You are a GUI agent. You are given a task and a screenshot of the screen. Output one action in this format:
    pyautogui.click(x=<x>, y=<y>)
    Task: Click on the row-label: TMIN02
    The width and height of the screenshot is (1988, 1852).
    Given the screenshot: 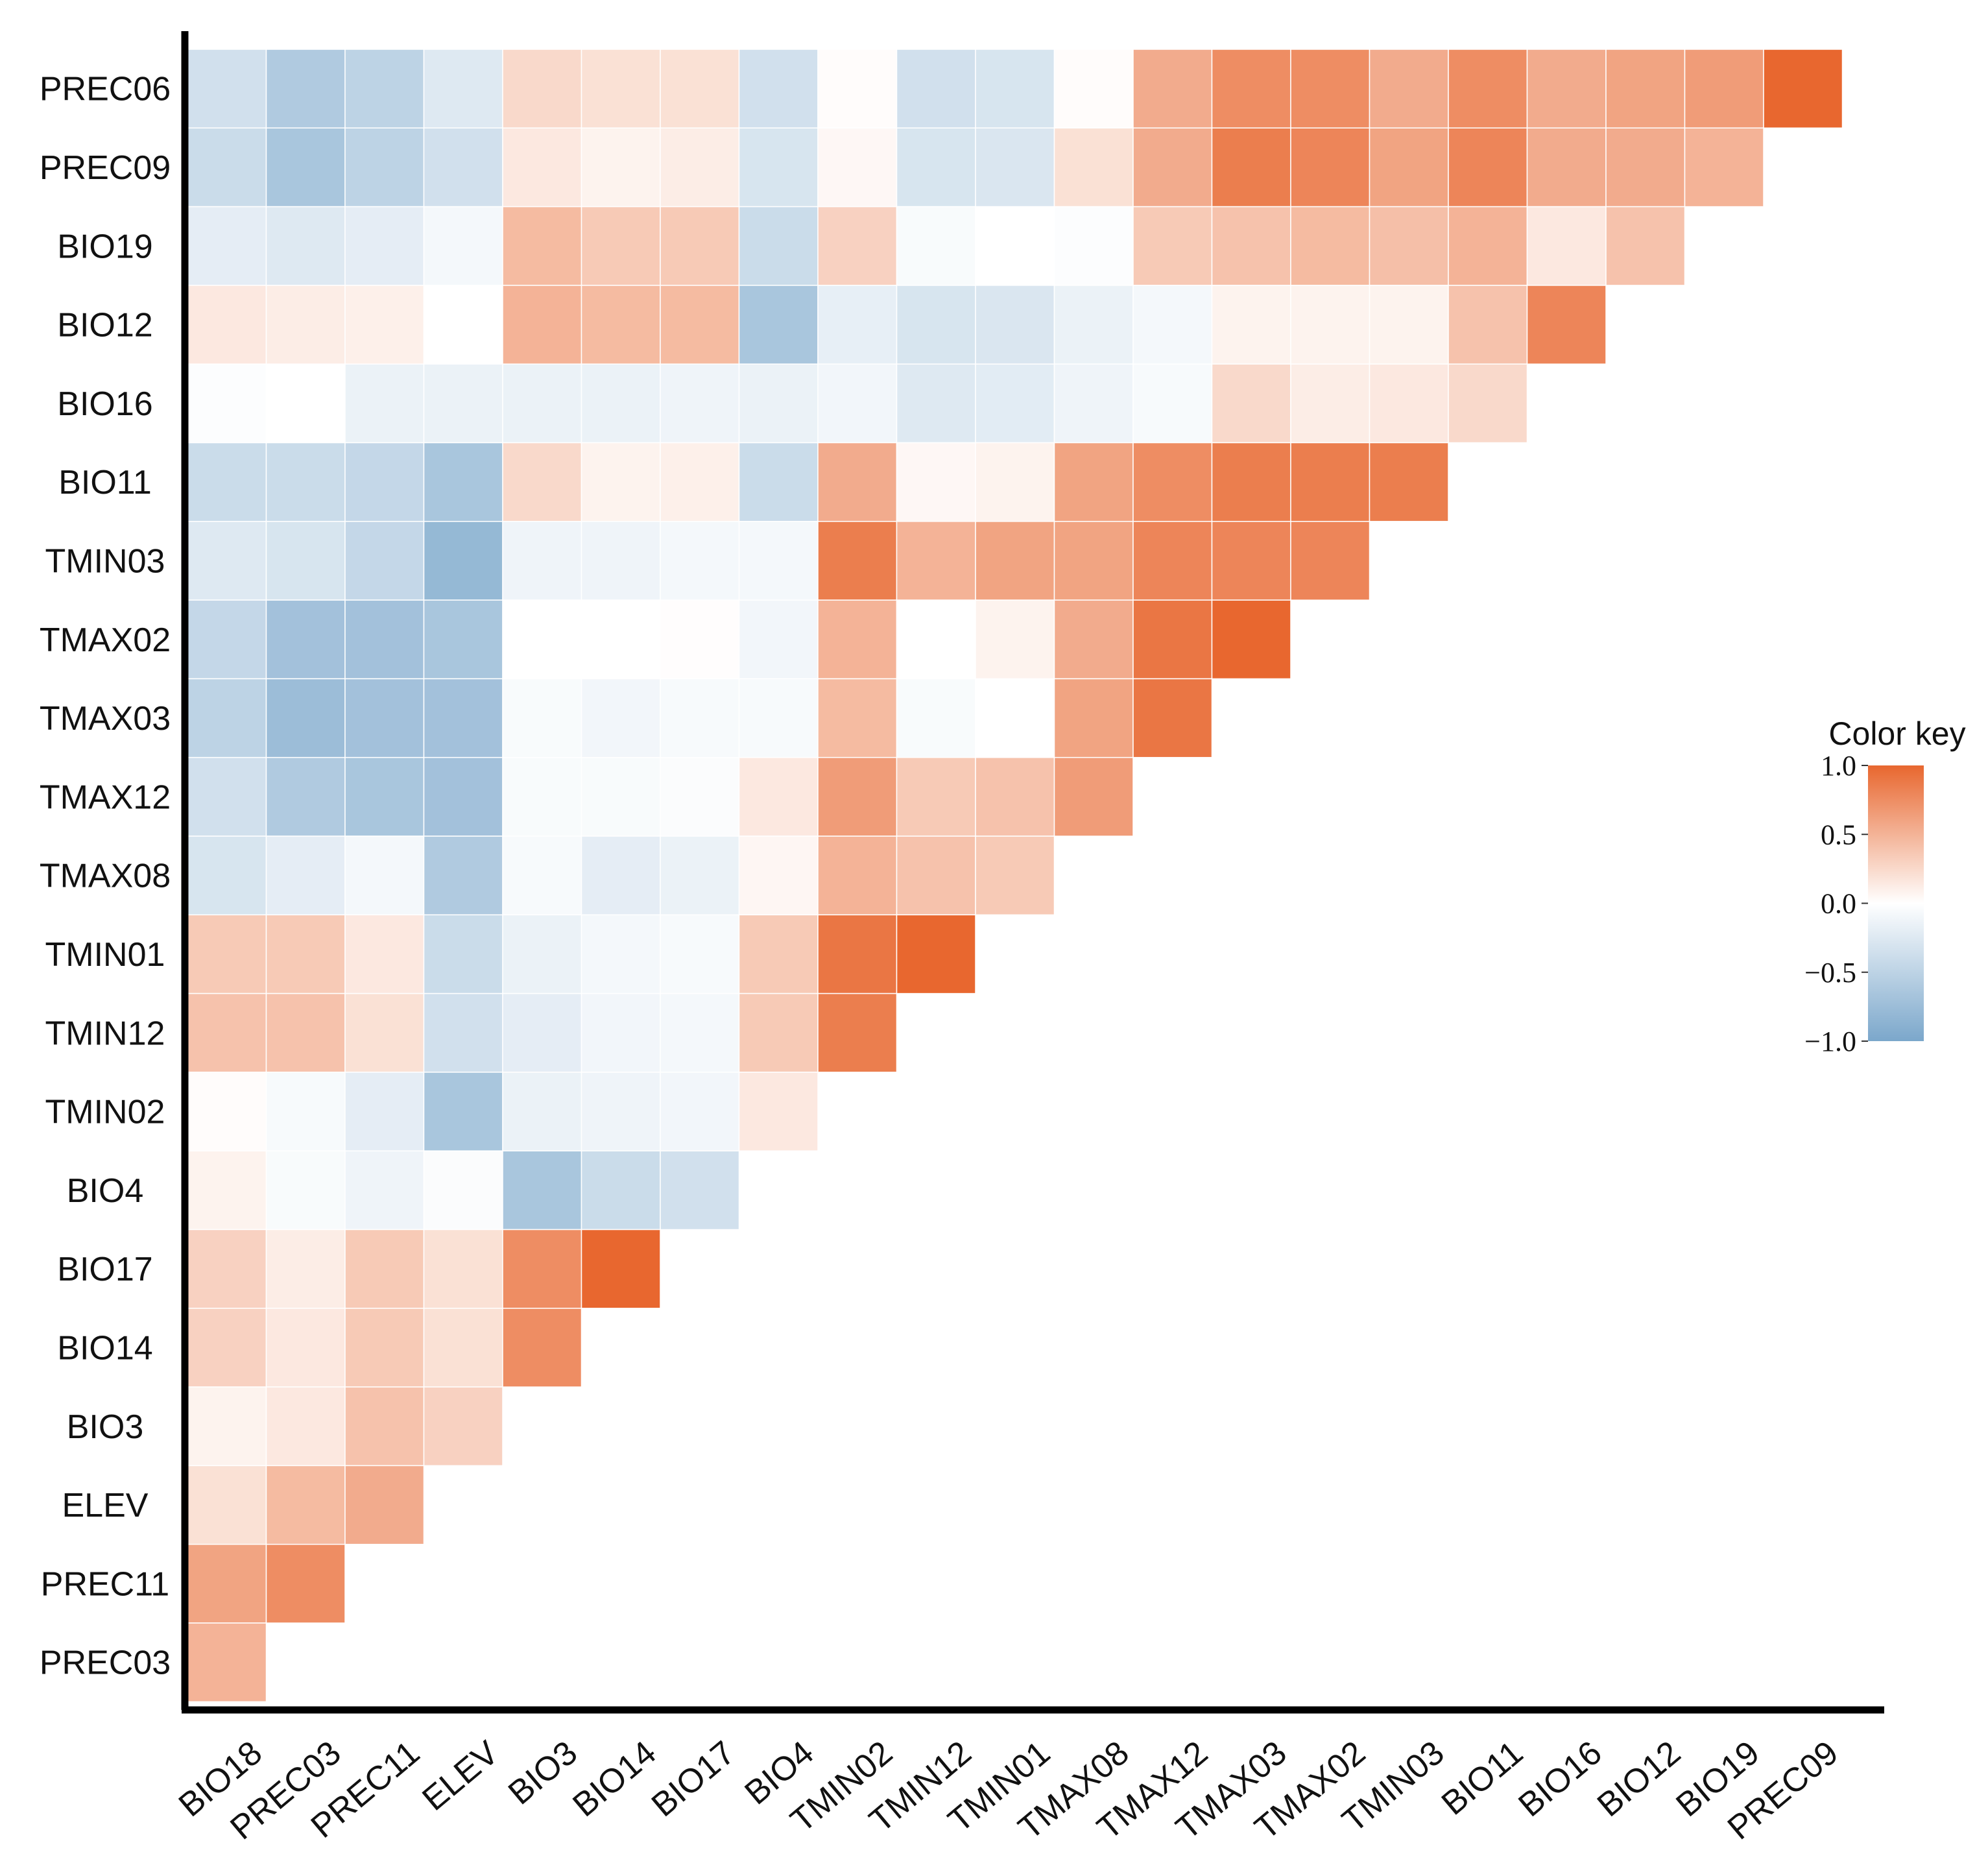 What is the action you would take?
    pyautogui.click(x=105, y=1112)
    